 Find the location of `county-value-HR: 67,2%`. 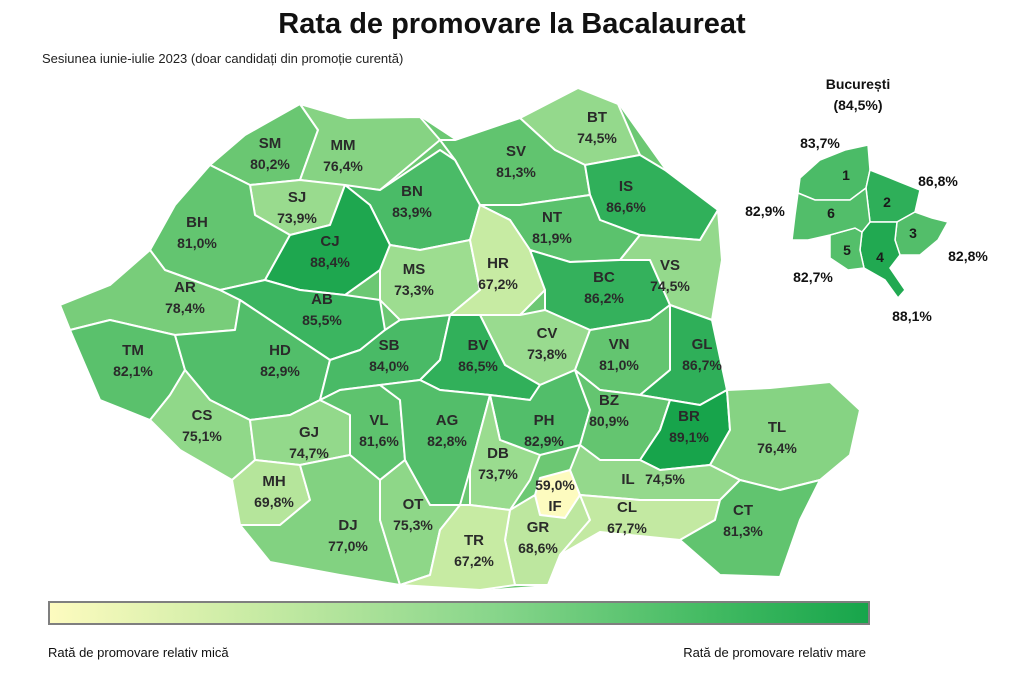

county-value-HR: 67,2% is located at coordinates (498, 284).